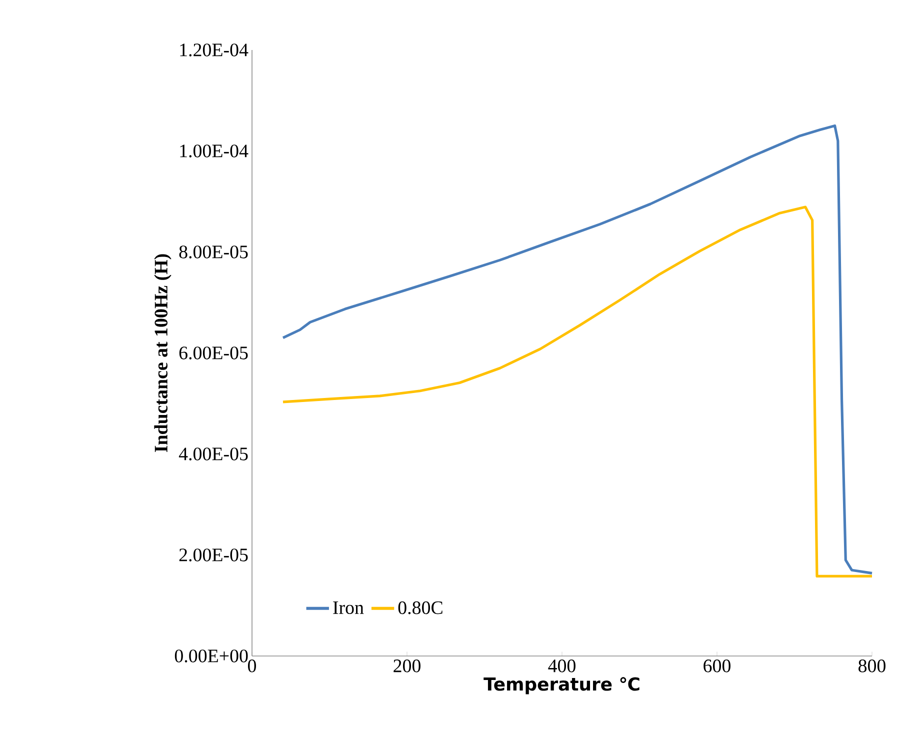 Image resolution: width=908 pixels, height=756 pixels. What do you see at coordinates (407, 666) in the screenshot?
I see `x-tick-label: 200` at bounding box center [407, 666].